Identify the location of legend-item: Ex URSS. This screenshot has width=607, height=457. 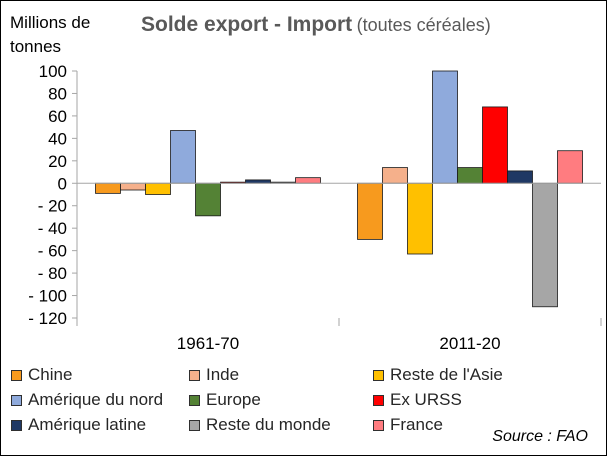
(417, 400).